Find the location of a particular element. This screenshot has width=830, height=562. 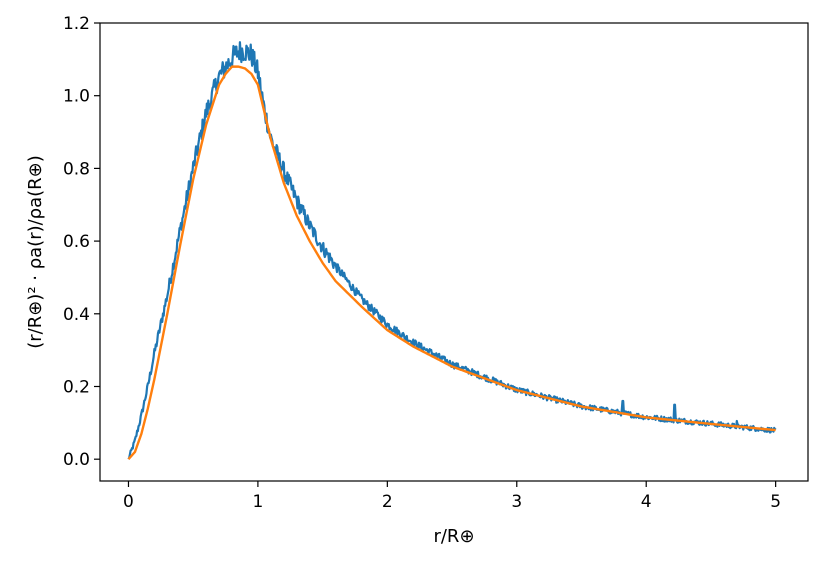

y-axis-label-text: (r/R⊕)² · ρa(r)/ρa(R⊕) is located at coordinates (35, 252).